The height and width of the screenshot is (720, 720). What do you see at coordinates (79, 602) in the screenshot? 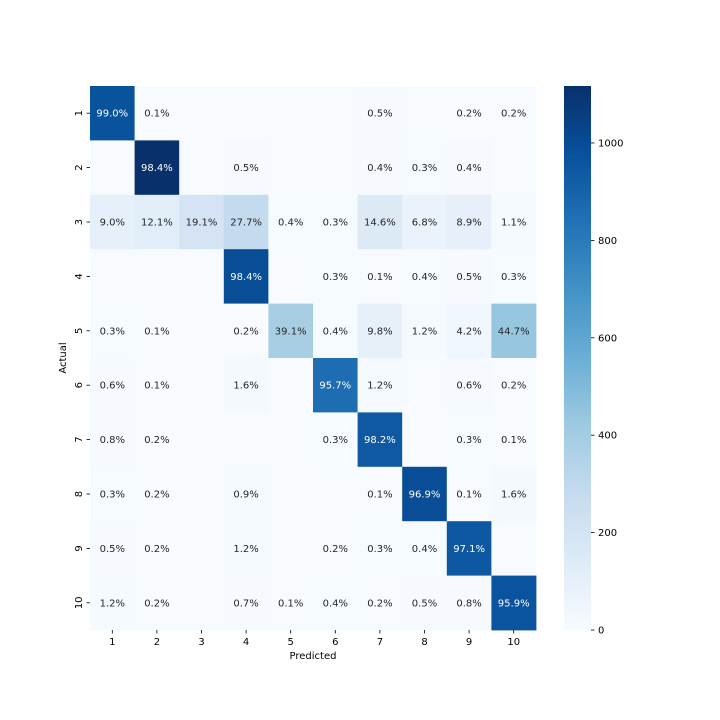
I see `y-tick-label: 10` at bounding box center [79, 602].